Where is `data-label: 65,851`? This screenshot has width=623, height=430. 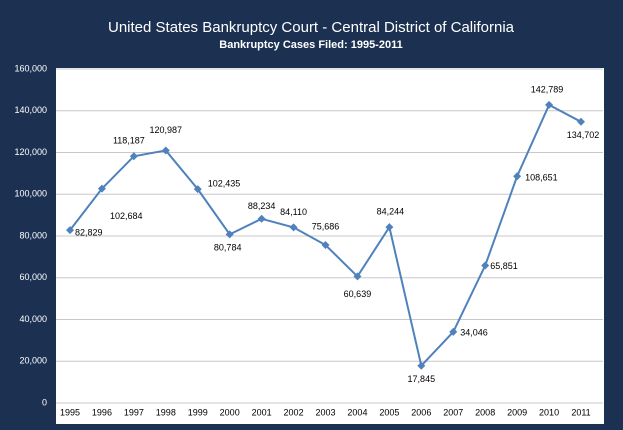 data-label: 65,851 is located at coordinates (504, 266).